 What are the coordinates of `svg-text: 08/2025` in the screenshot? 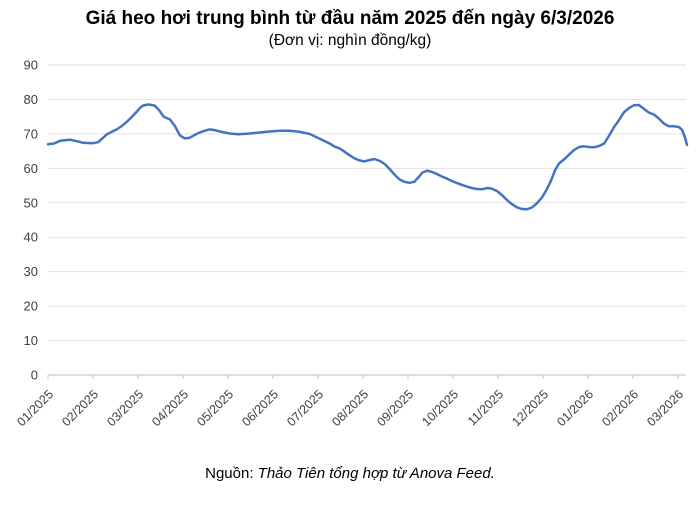 It's located at (350, 408).